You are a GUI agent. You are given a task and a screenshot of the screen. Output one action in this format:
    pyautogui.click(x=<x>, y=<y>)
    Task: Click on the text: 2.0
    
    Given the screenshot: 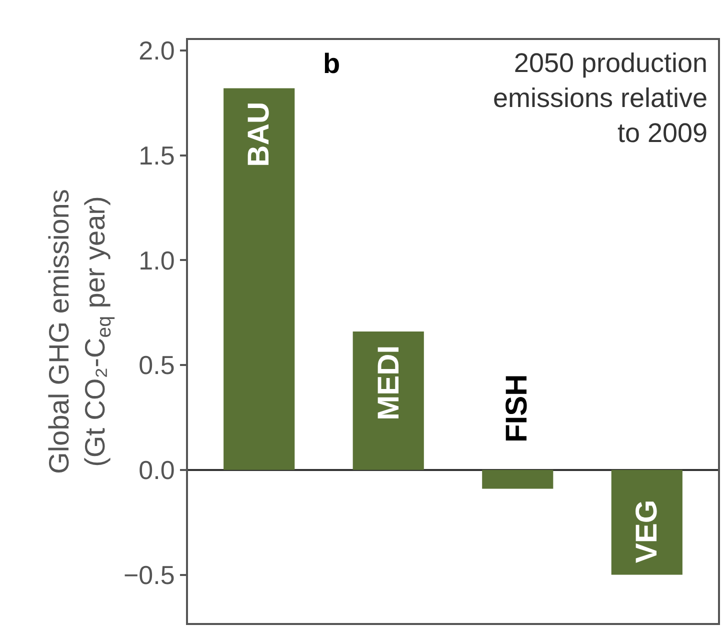 What is the action you would take?
    pyautogui.click(x=156, y=51)
    